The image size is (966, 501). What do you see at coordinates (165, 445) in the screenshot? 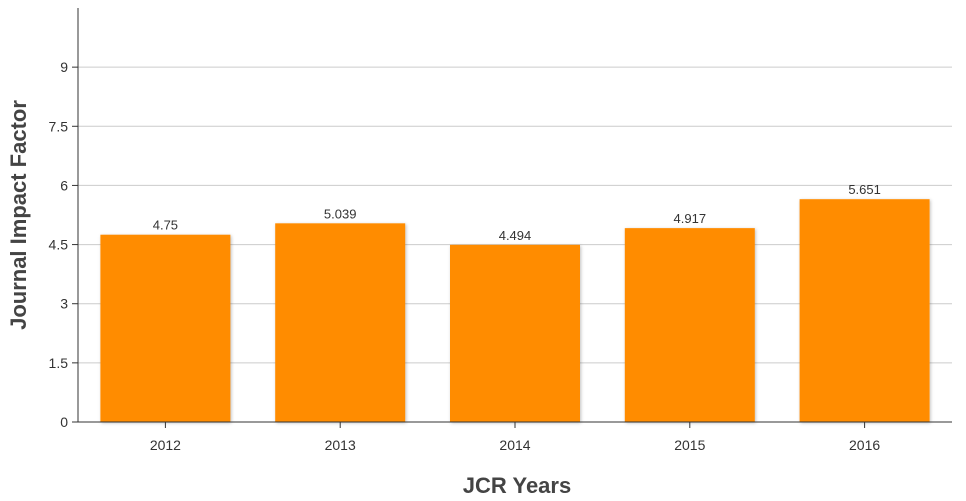
I see `x-tick-label-2012: 2012` at bounding box center [165, 445].